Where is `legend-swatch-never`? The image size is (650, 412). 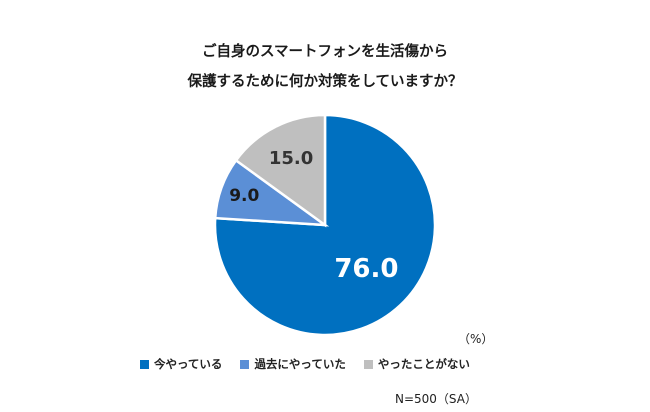 legend-swatch-never is located at coordinates (368, 364).